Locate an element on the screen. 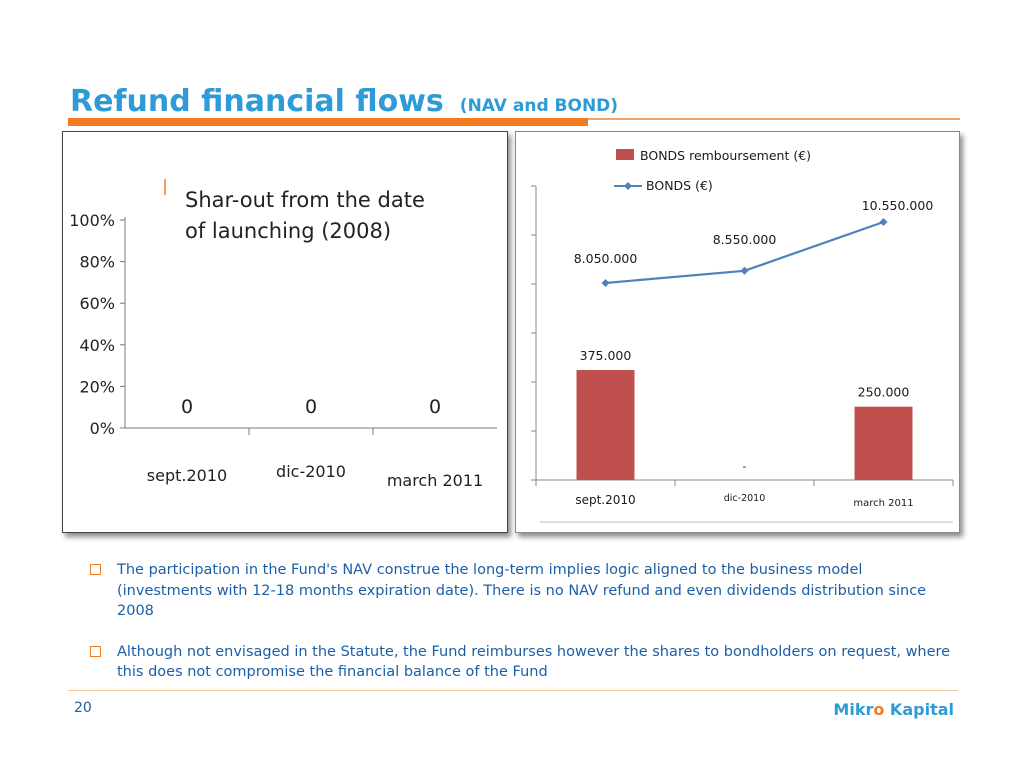  bar-data-label: 375.000 is located at coordinates (606, 355).